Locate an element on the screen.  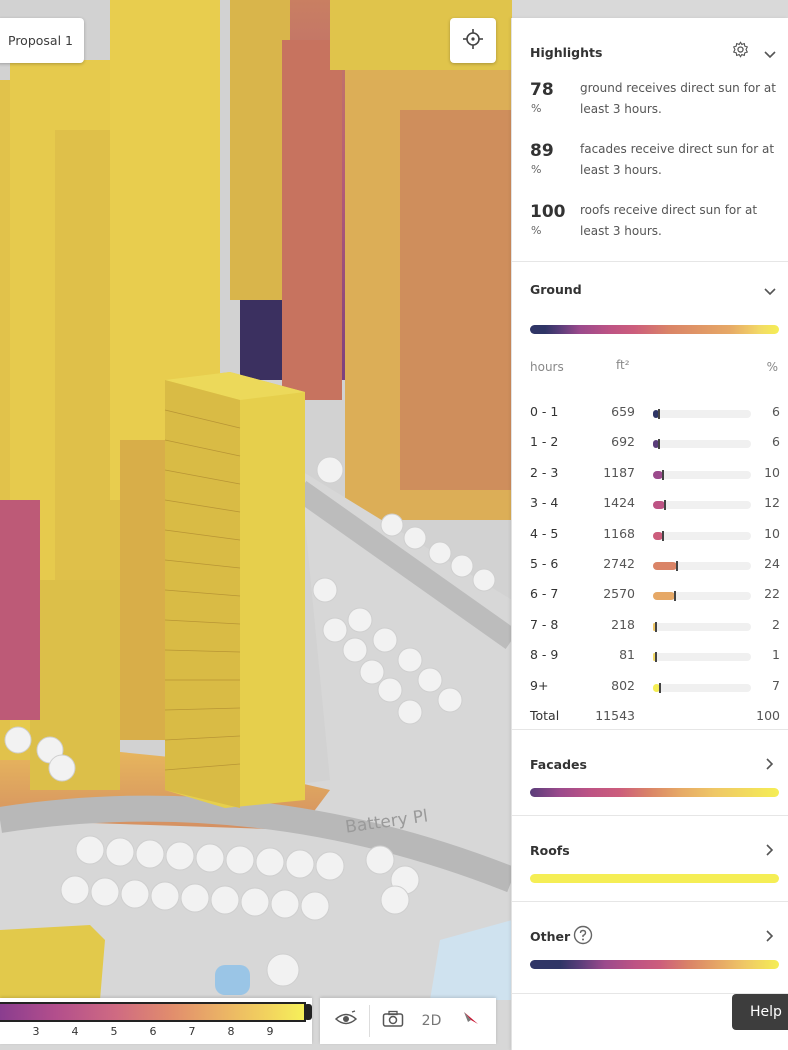
ground-hours-row: 5 - 6 2742 24 is located at coordinates (655, 566).